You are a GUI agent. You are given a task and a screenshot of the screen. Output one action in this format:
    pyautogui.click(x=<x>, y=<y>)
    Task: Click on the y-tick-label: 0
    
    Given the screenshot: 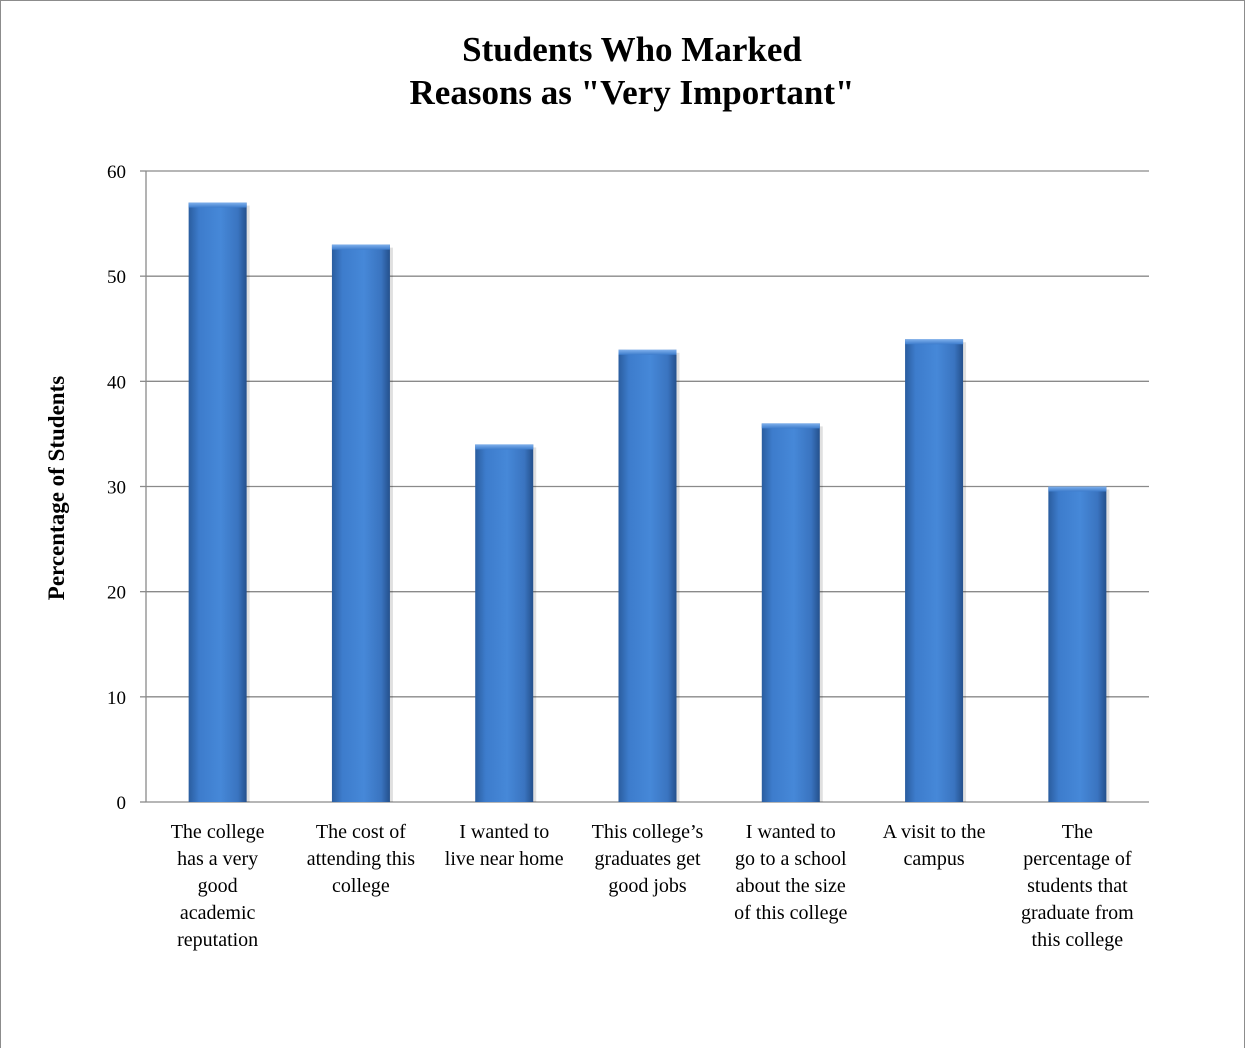 What is the action you would take?
    pyautogui.click(x=122, y=803)
    